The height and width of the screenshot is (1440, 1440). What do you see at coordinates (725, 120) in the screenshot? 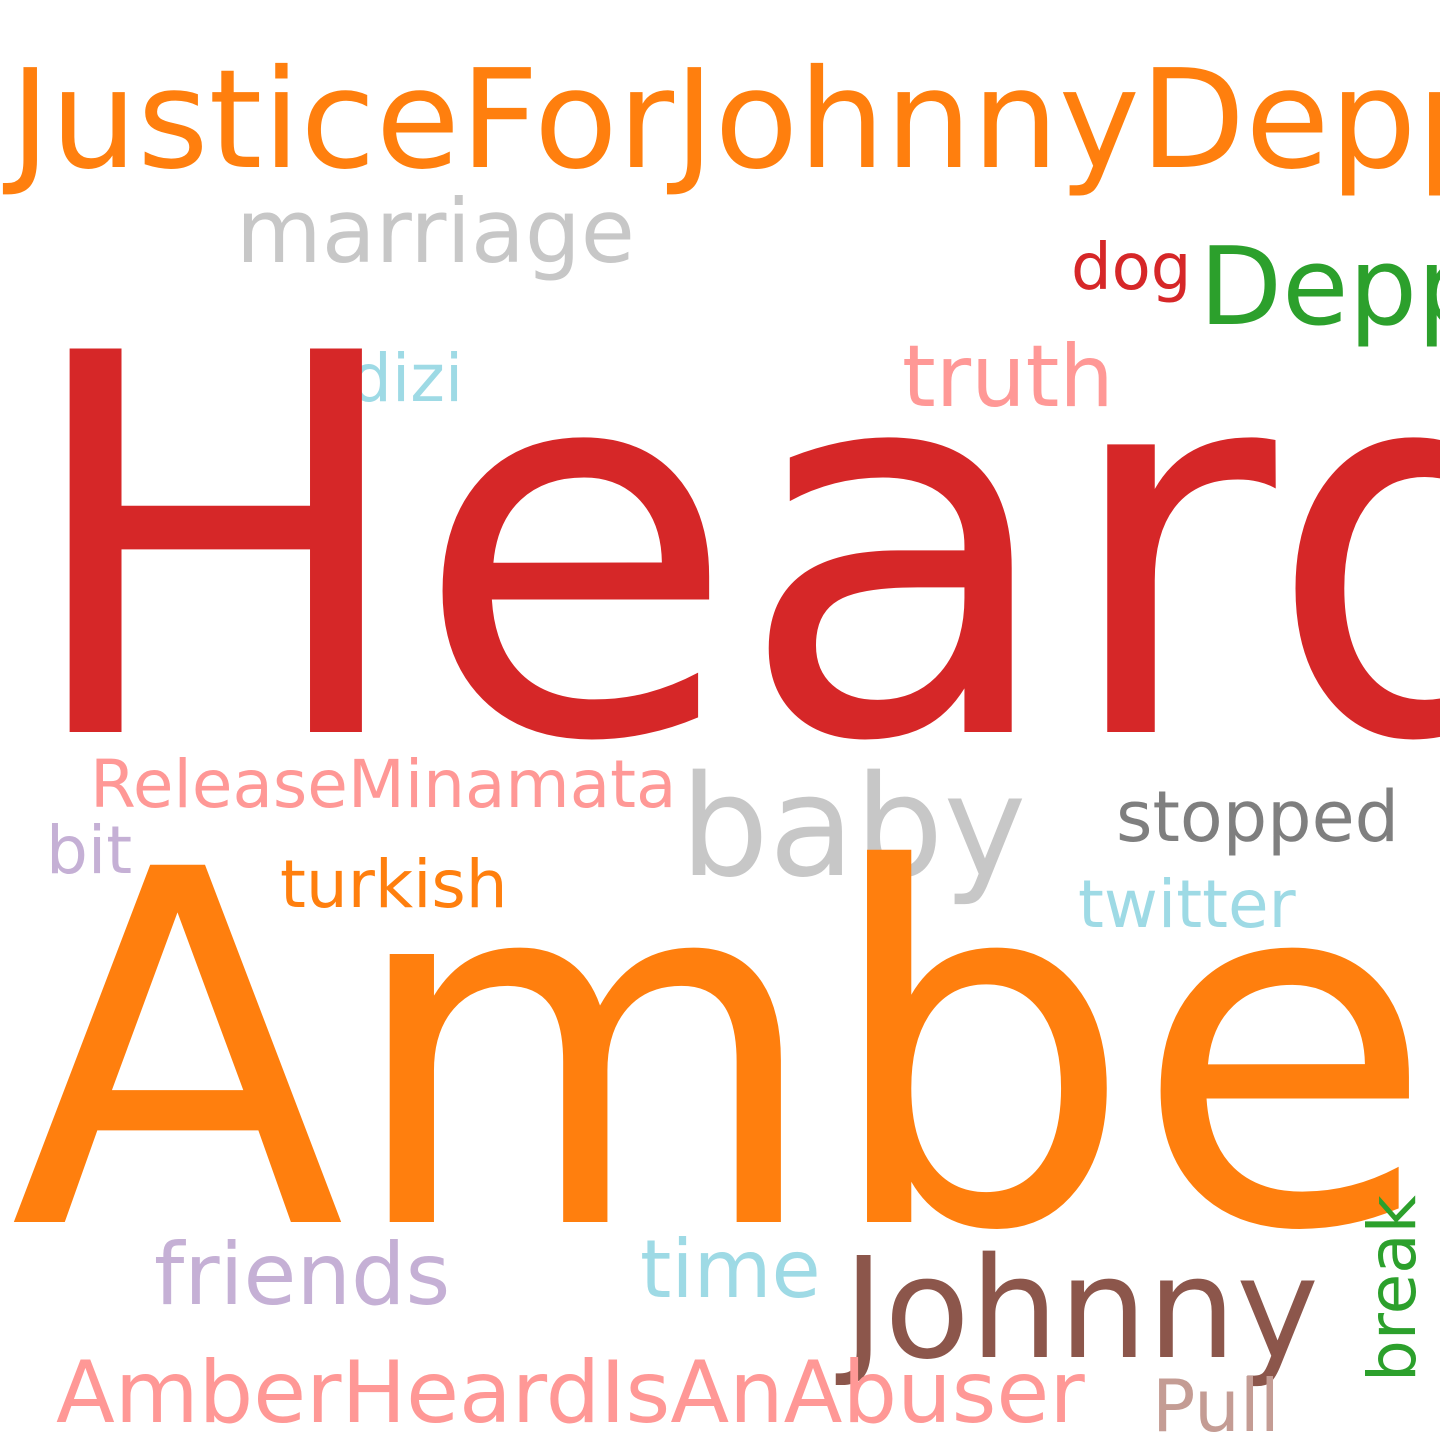
I see `word-justiceforjohnnydepp: JusticeForJohnnyDepp` at bounding box center [725, 120].